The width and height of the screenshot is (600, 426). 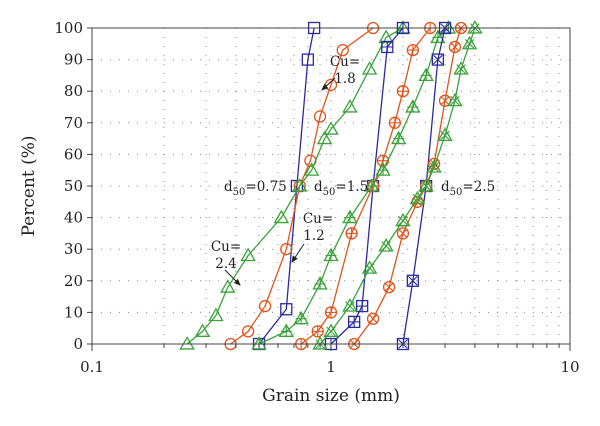 What do you see at coordinates (228, 187) in the screenshot?
I see `annotation-d50-0-75-prefix: d` at bounding box center [228, 187].